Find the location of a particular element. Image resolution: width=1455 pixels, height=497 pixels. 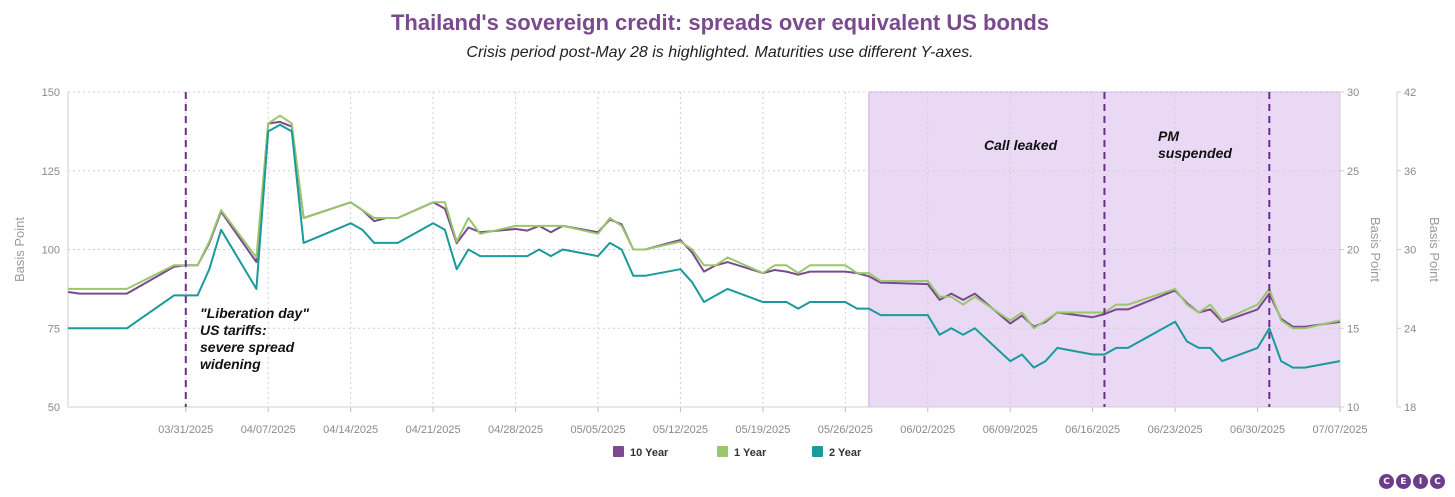

x-tick-label: 05/19/2025 is located at coordinates (762, 430).